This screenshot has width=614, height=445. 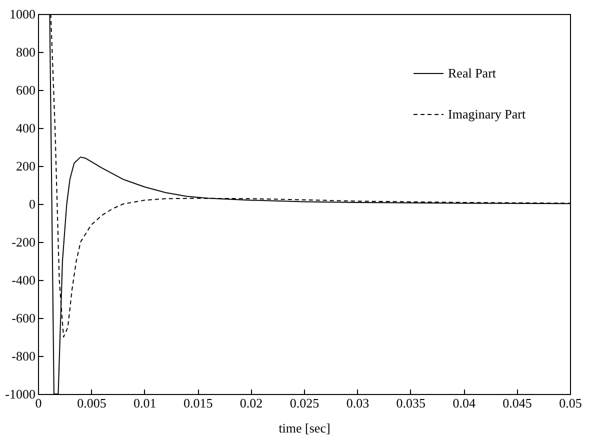 I want to click on y-tick-label: -1000, so click(x=20, y=394).